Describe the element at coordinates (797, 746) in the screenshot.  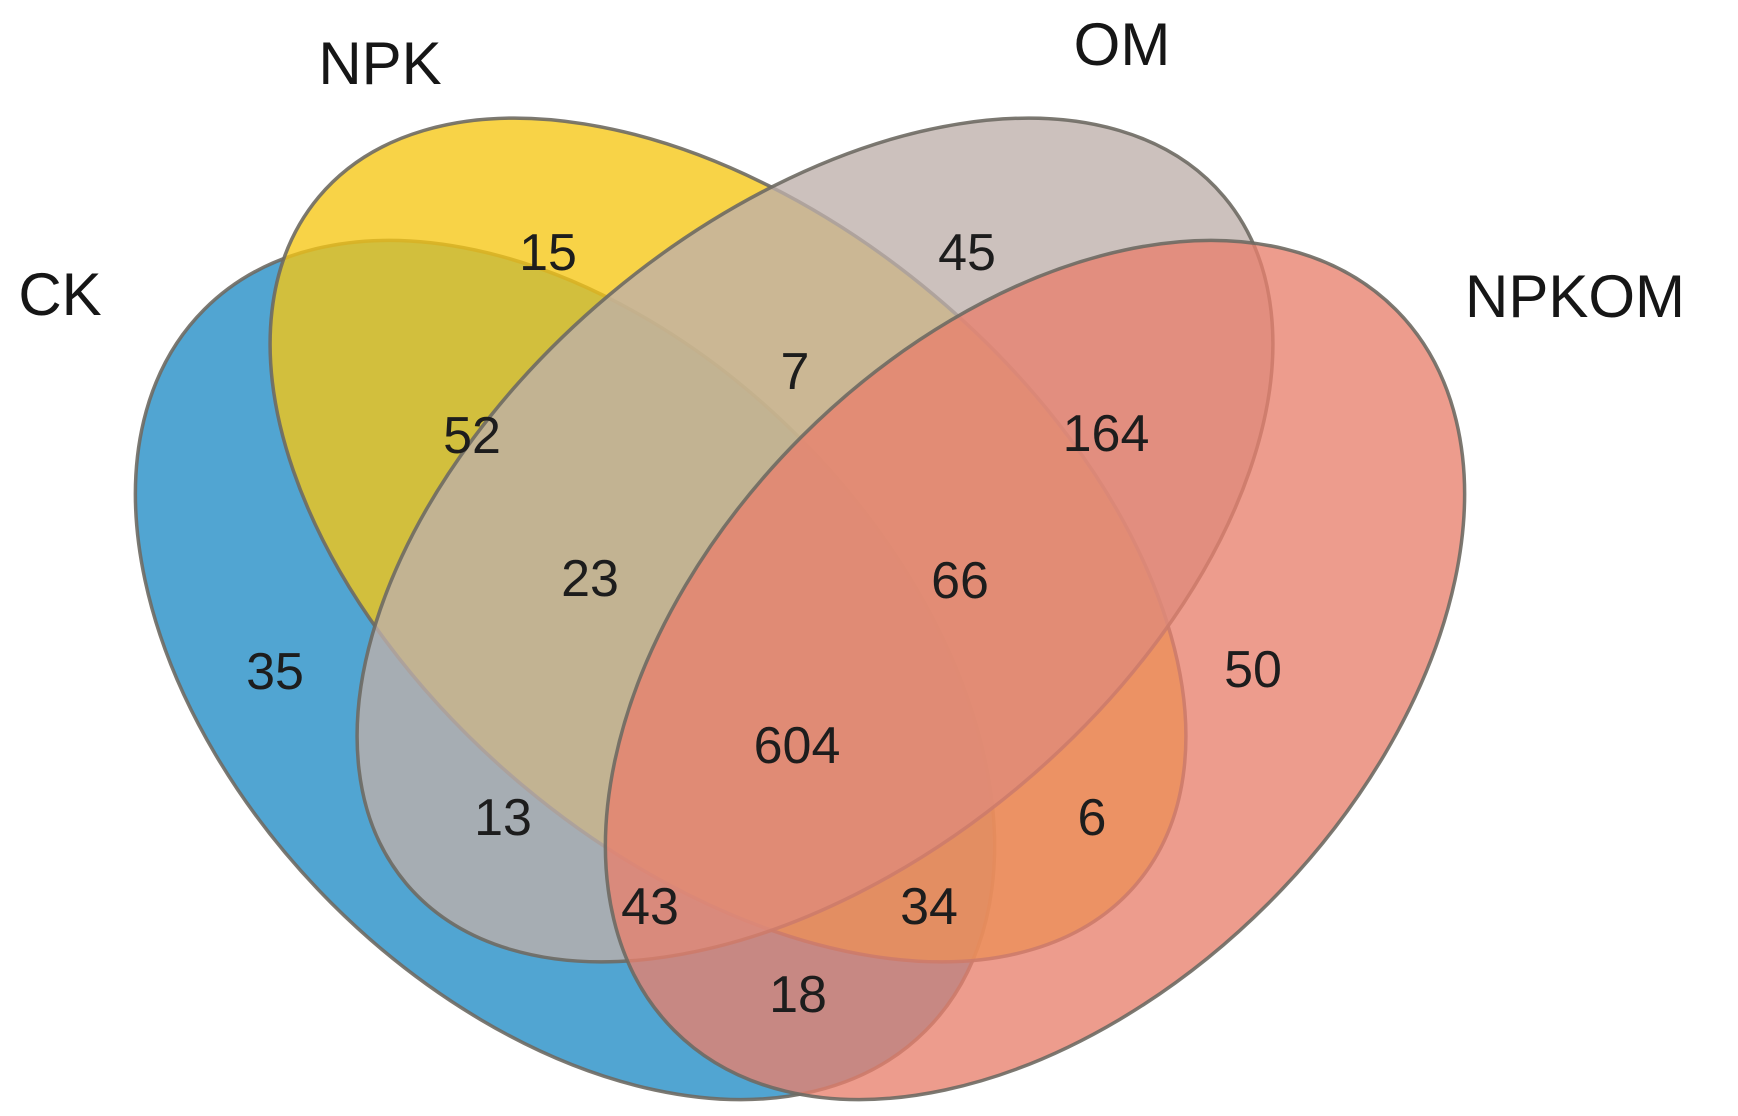
I see `count-all-four: 604` at that location.